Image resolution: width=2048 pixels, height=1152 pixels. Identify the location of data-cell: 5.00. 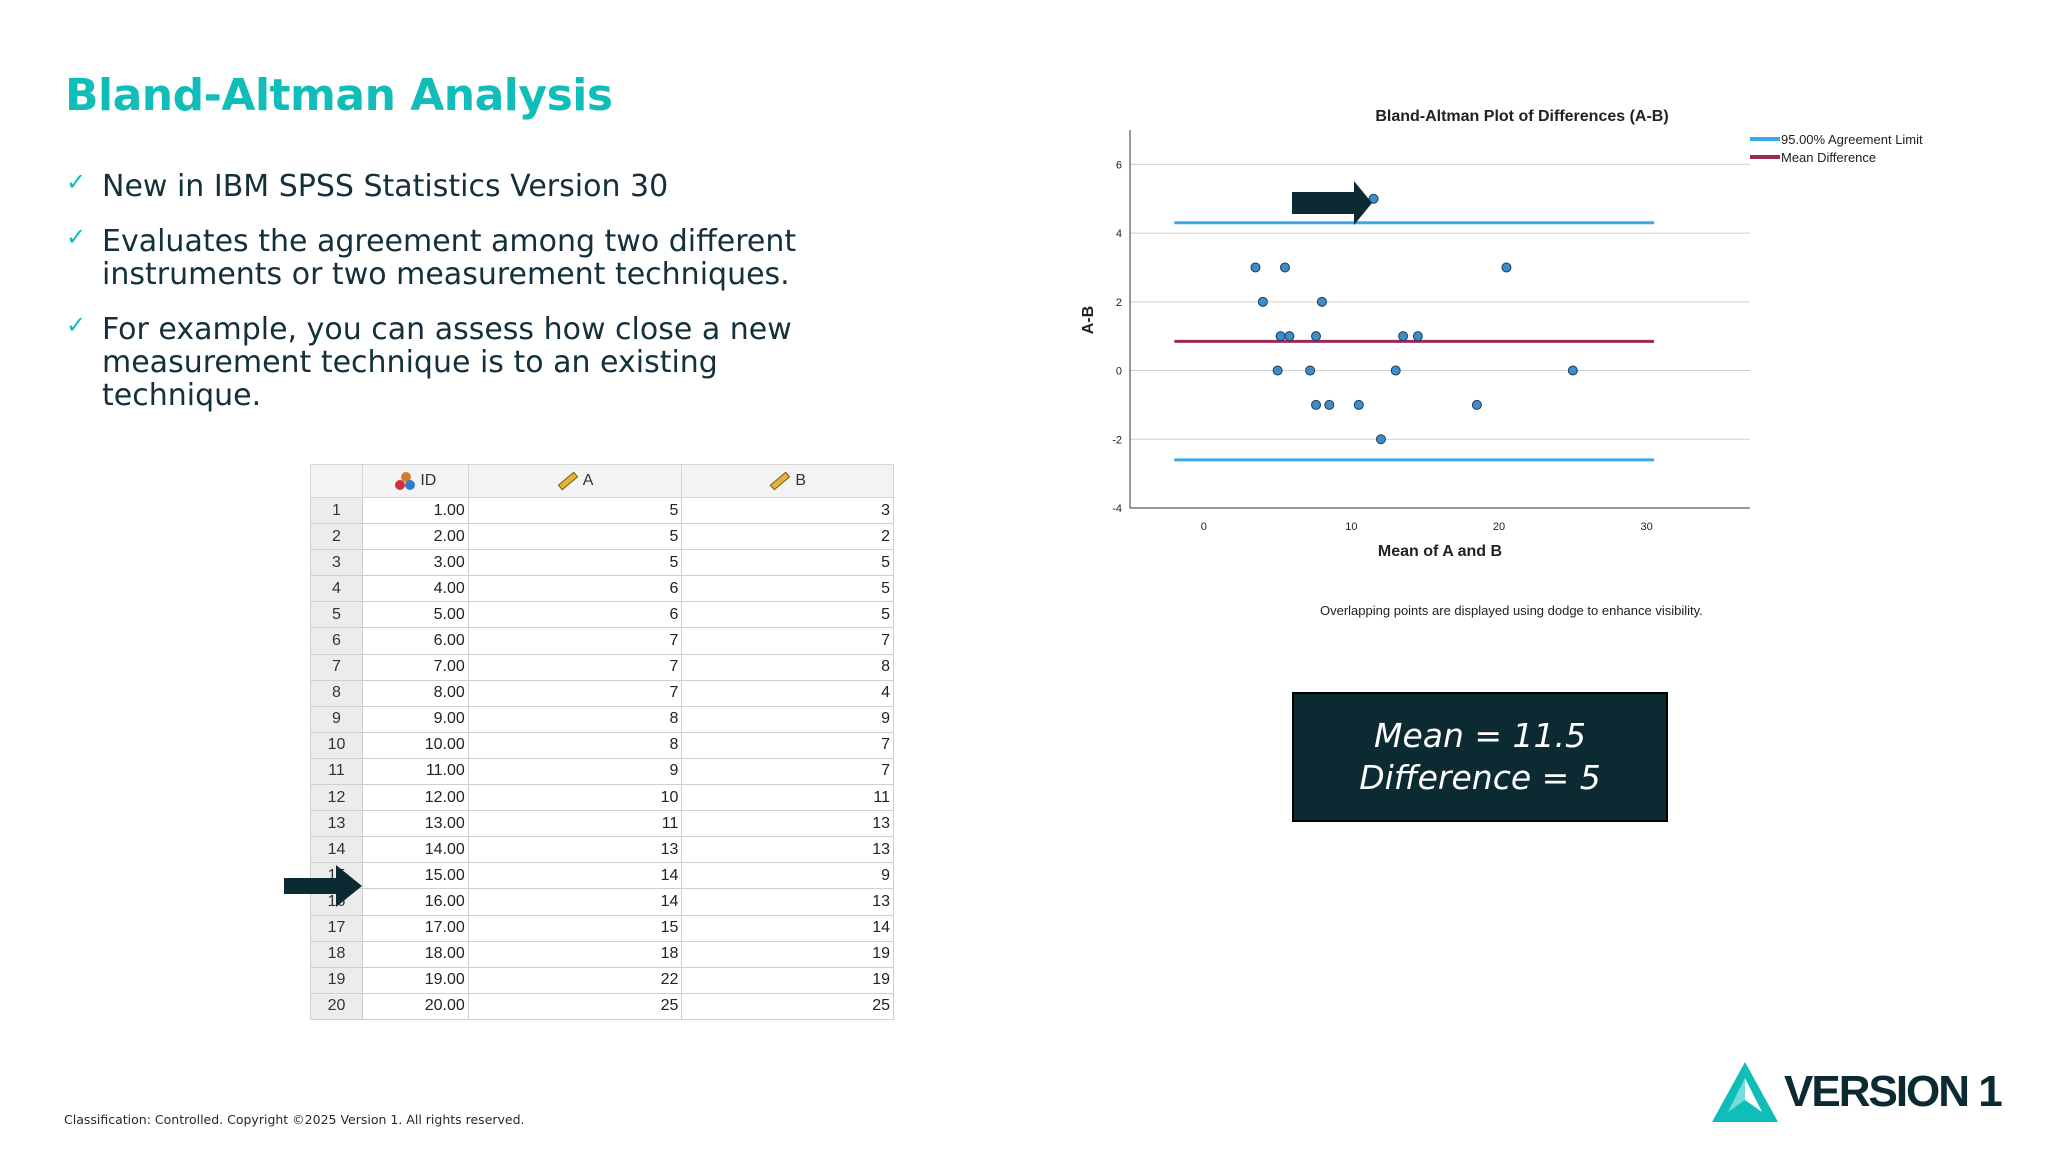
(415, 615).